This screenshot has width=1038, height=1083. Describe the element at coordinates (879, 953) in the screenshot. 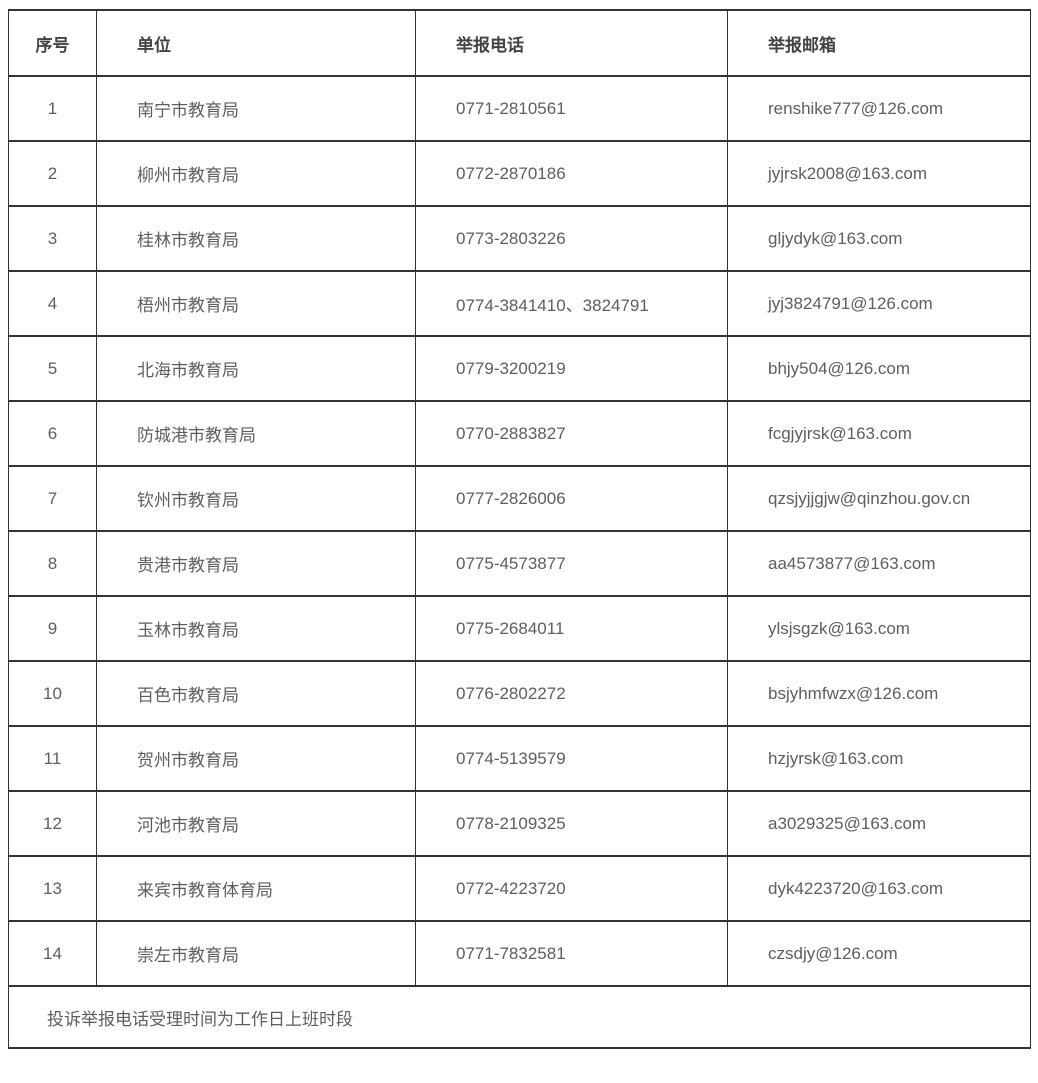

I see `cell-email: czsdjy@126.com` at that location.